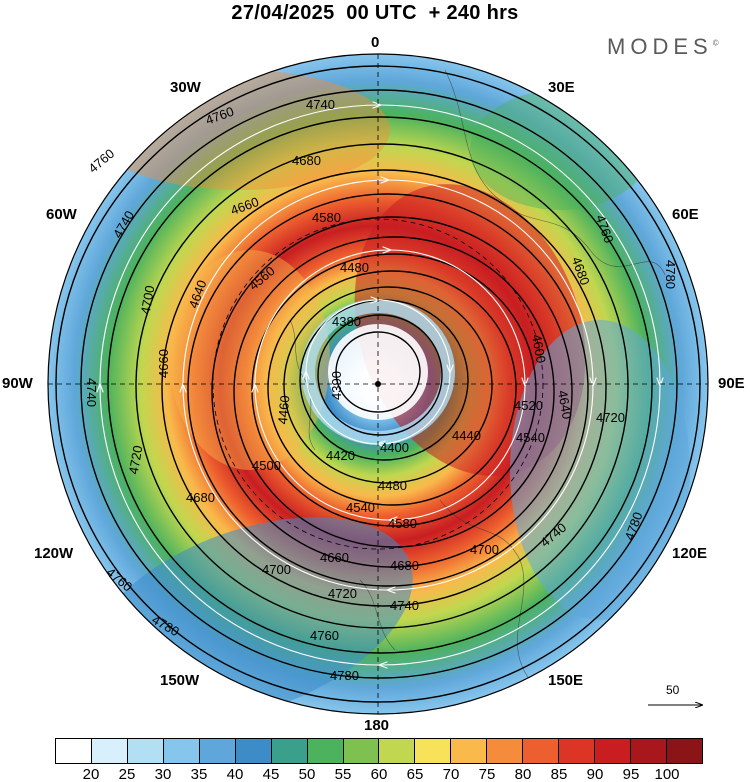 The image size is (750, 782). Describe the element at coordinates (340, 455) in the screenshot. I see `contour-label: 4420` at that location.